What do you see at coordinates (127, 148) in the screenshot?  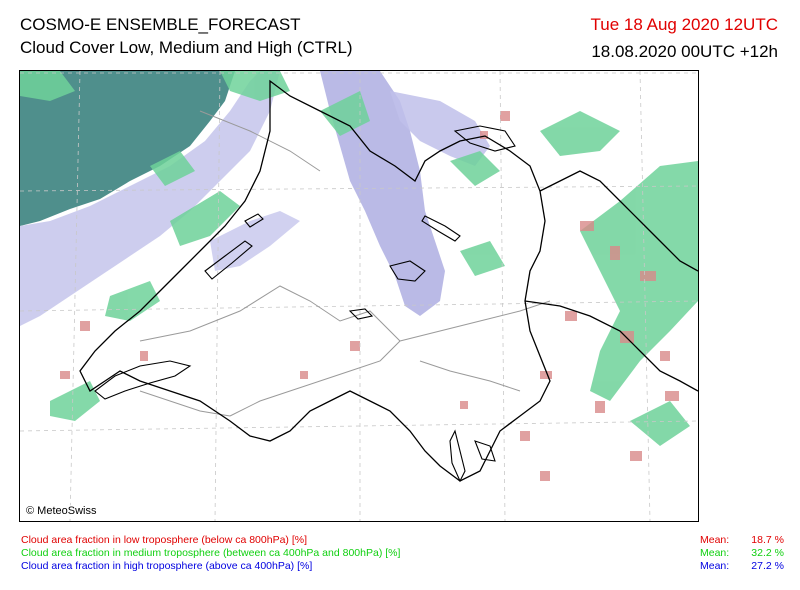 I see `cloud-dense-overlap` at bounding box center [127, 148].